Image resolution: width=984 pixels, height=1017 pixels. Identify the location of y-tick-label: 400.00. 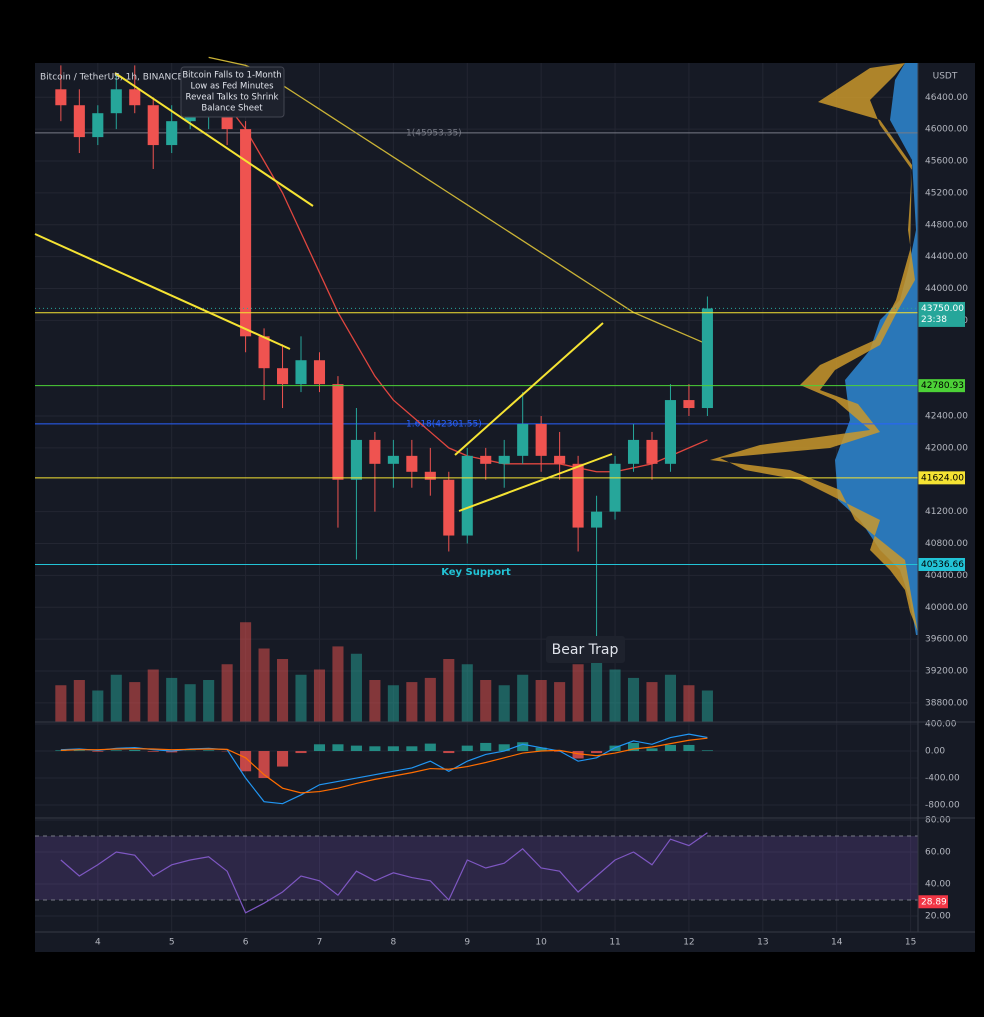
(941, 725).